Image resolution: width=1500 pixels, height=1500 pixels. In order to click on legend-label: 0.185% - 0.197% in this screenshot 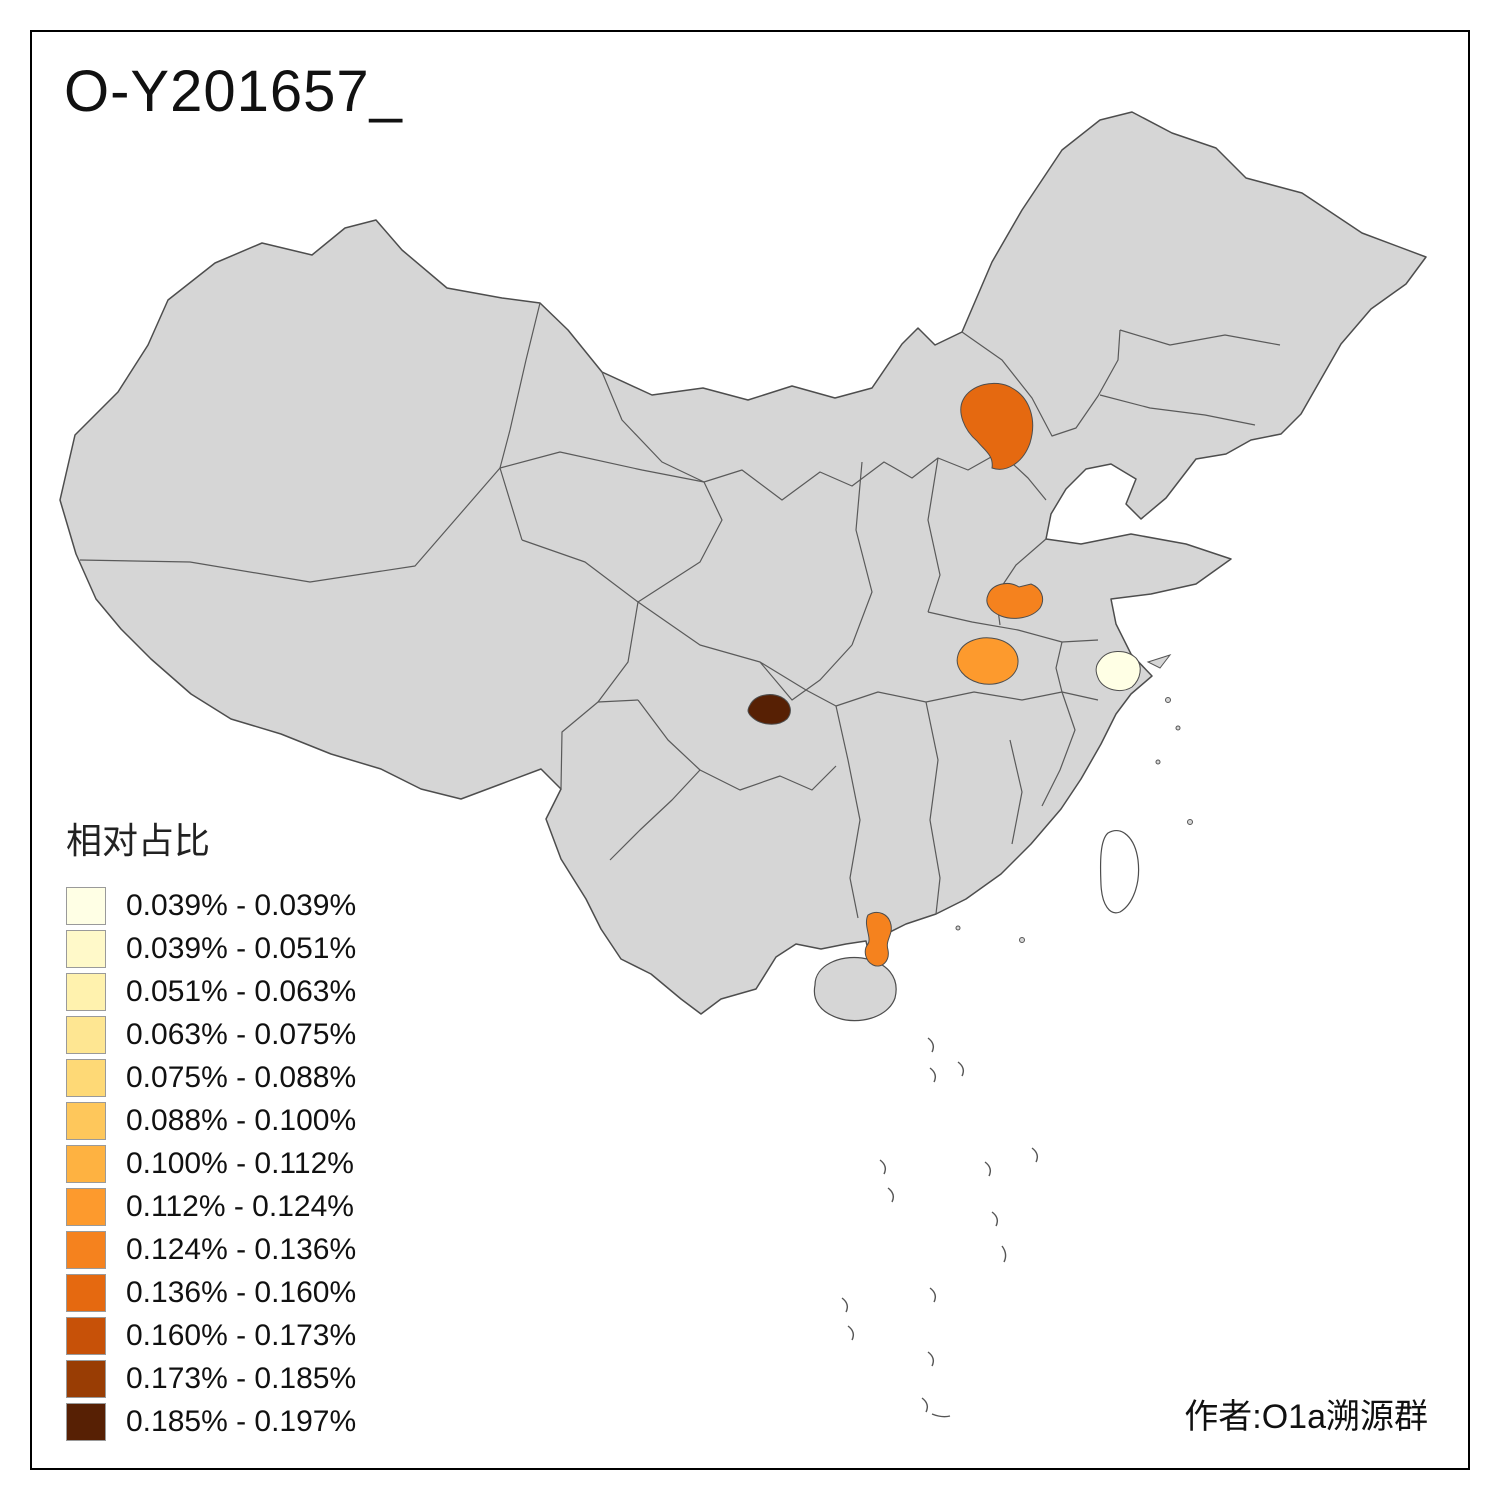, I will do `click(241, 1421)`.